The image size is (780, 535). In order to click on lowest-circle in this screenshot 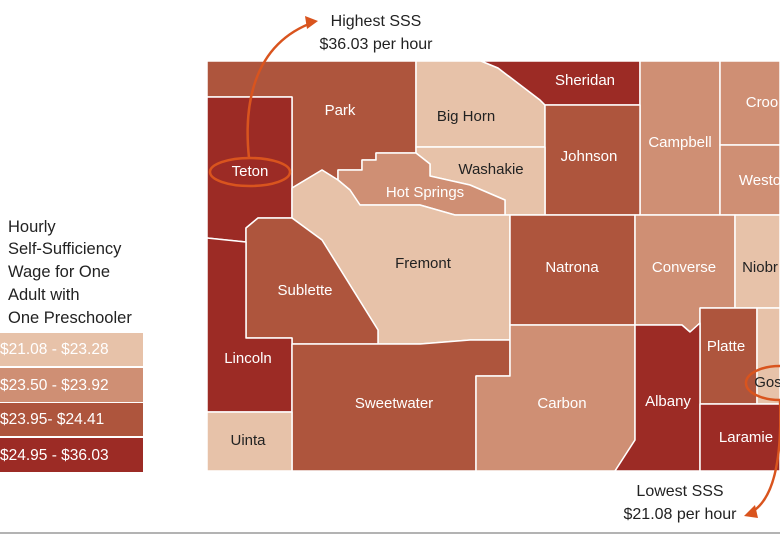, I will do `click(762, 383)`.